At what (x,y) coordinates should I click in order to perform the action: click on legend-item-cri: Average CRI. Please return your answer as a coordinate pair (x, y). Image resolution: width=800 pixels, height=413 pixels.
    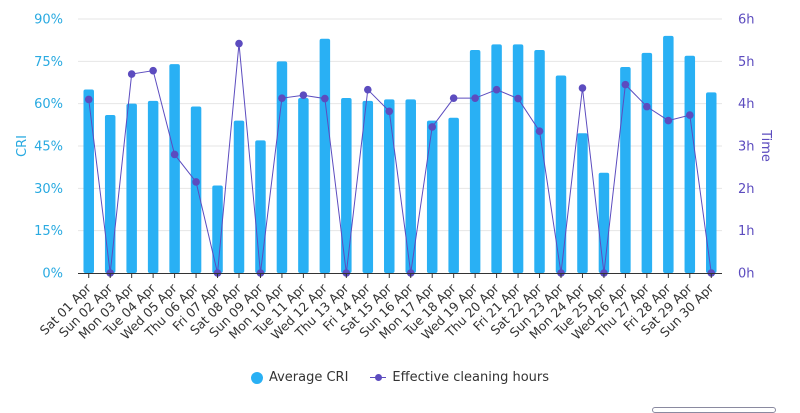
    Looking at the image, I should click on (299, 377).